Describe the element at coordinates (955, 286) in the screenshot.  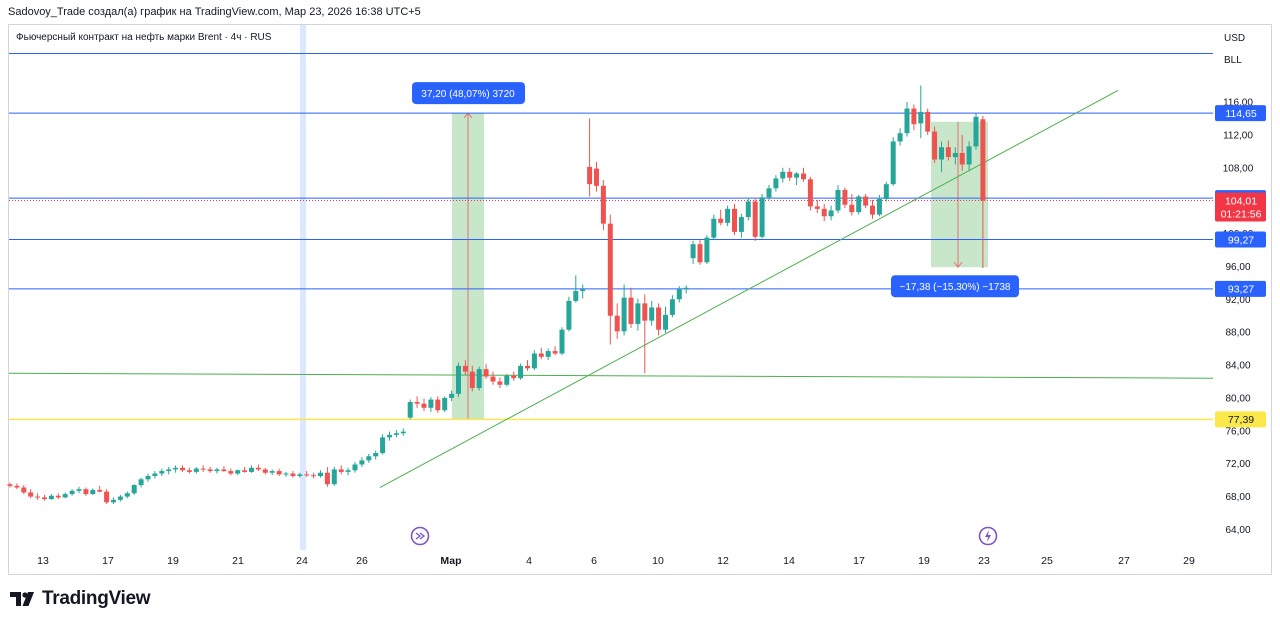
I see `drop-measure-label-bg` at that location.